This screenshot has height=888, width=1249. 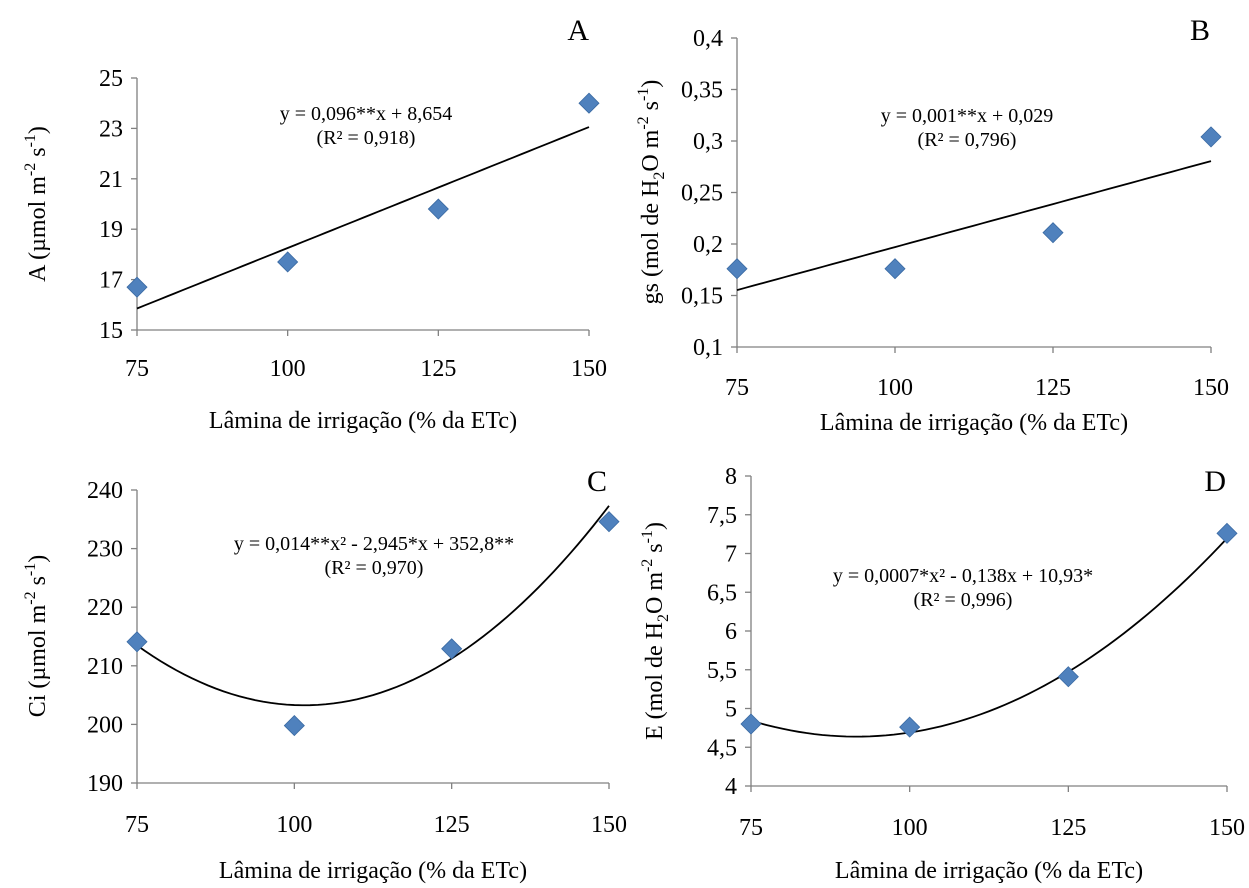 What do you see at coordinates (105, 550) in the screenshot?
I see `y-tick-label: 230` at bounding box center [105, 550].